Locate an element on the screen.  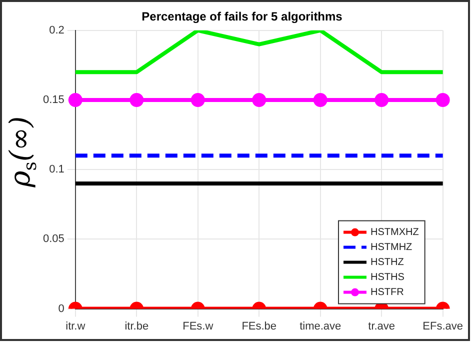
y-tick-label: 0 is located at coordinates (61, 308).